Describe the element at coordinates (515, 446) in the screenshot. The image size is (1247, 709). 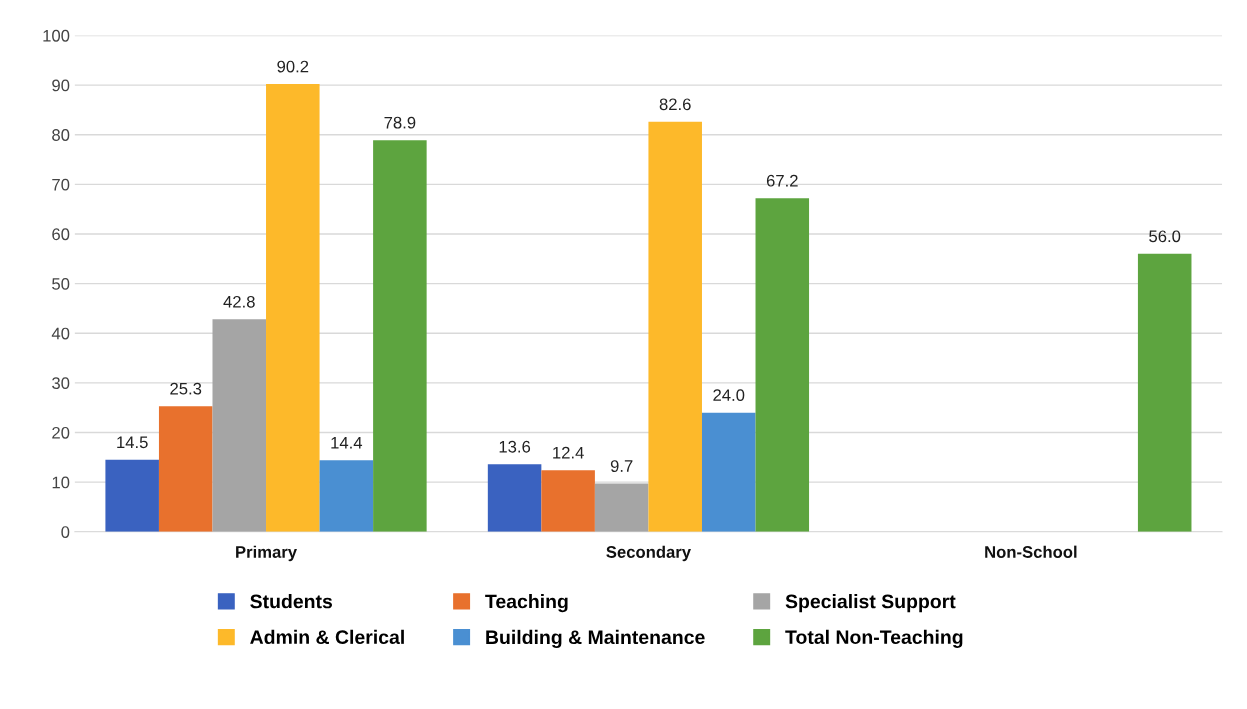
I see `data-label: 13.6` at that location.